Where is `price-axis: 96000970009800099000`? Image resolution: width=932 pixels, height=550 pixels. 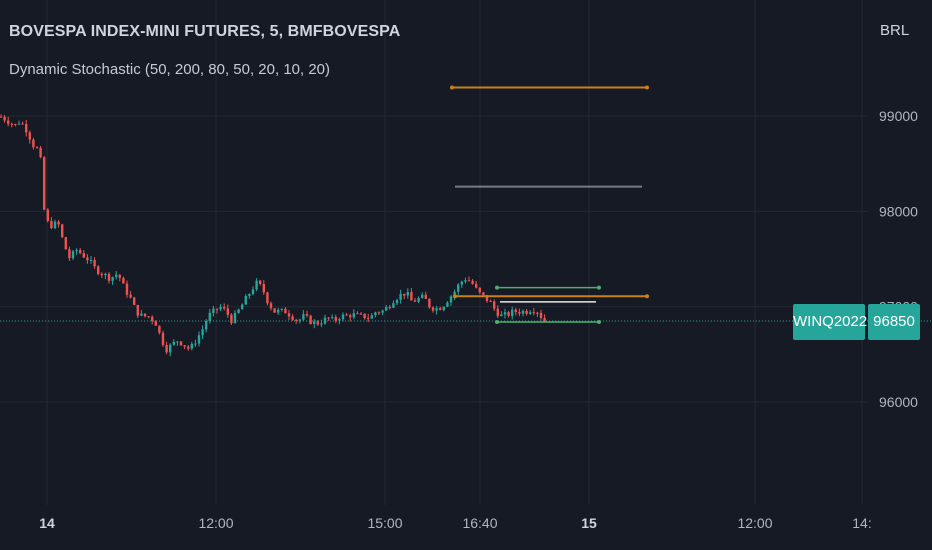
price-axis: 96000970009800099000 is located at coordinates (898, 259).